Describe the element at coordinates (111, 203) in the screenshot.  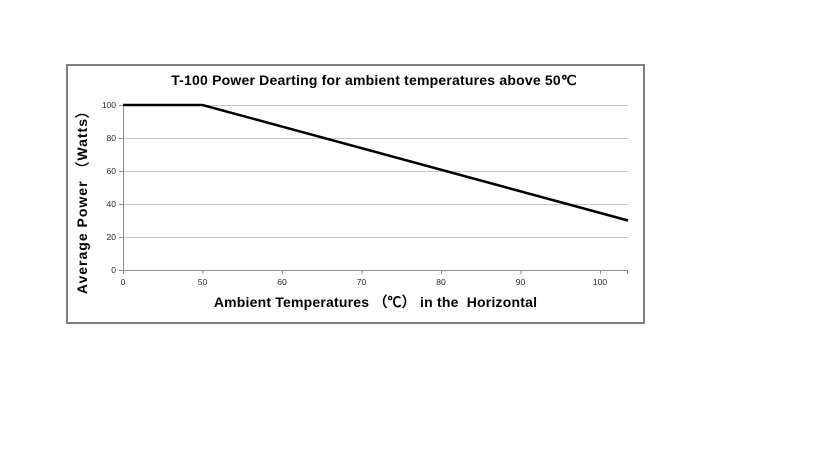
I see `y-tick-label: 40` at that location.